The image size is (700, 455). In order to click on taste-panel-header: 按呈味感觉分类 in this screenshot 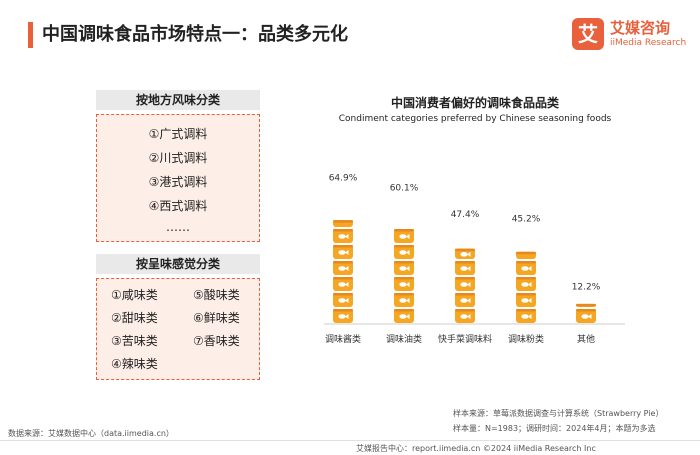, I will do `click(178, 264)`.